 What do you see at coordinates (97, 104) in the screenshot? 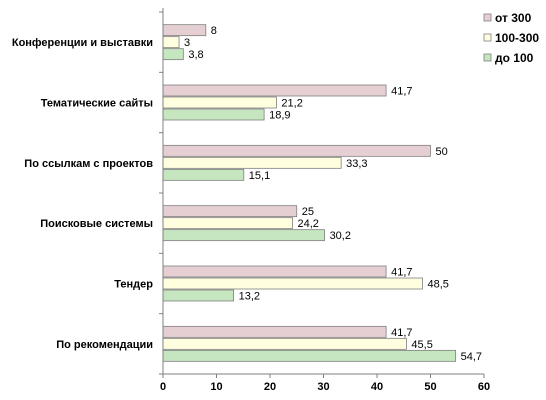
I see `category-label: Тематические сайты` at bounding box center [97, 104].